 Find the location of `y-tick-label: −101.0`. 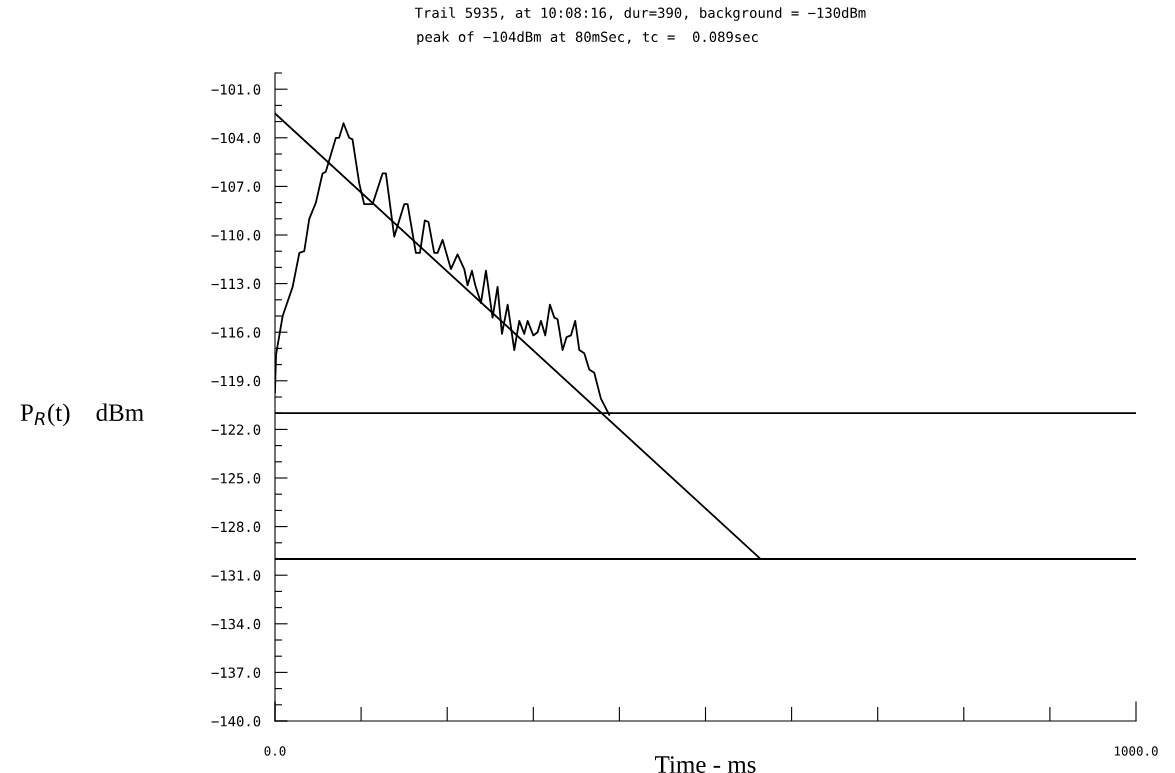

y-tick-label: −101.0 is located at coordinates (236, 89).